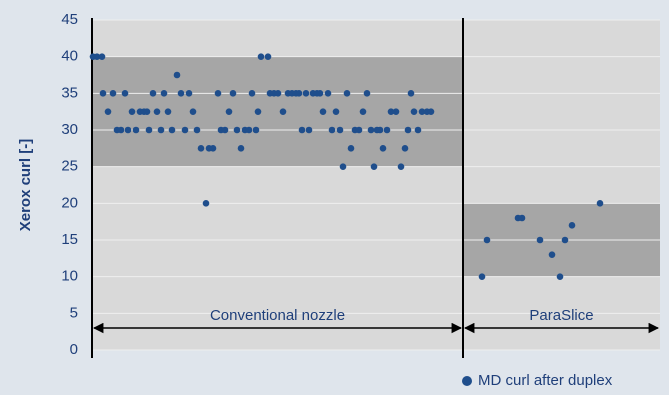 The height and width of the screenshot is (395, 669). I want to click on y-axis-label: Xerox curl [-], so click(25, 185).